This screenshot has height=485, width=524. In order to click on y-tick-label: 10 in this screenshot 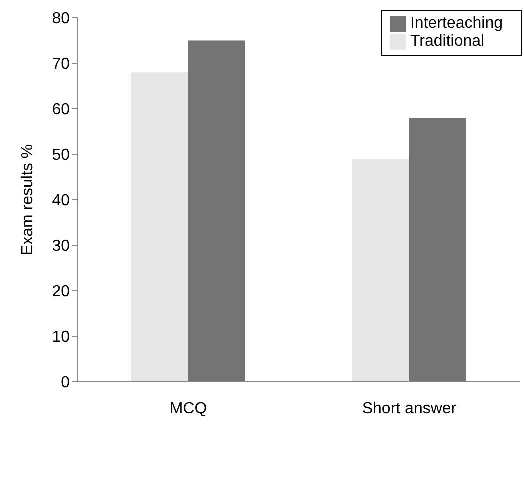, I will do `click(61, 337)`.